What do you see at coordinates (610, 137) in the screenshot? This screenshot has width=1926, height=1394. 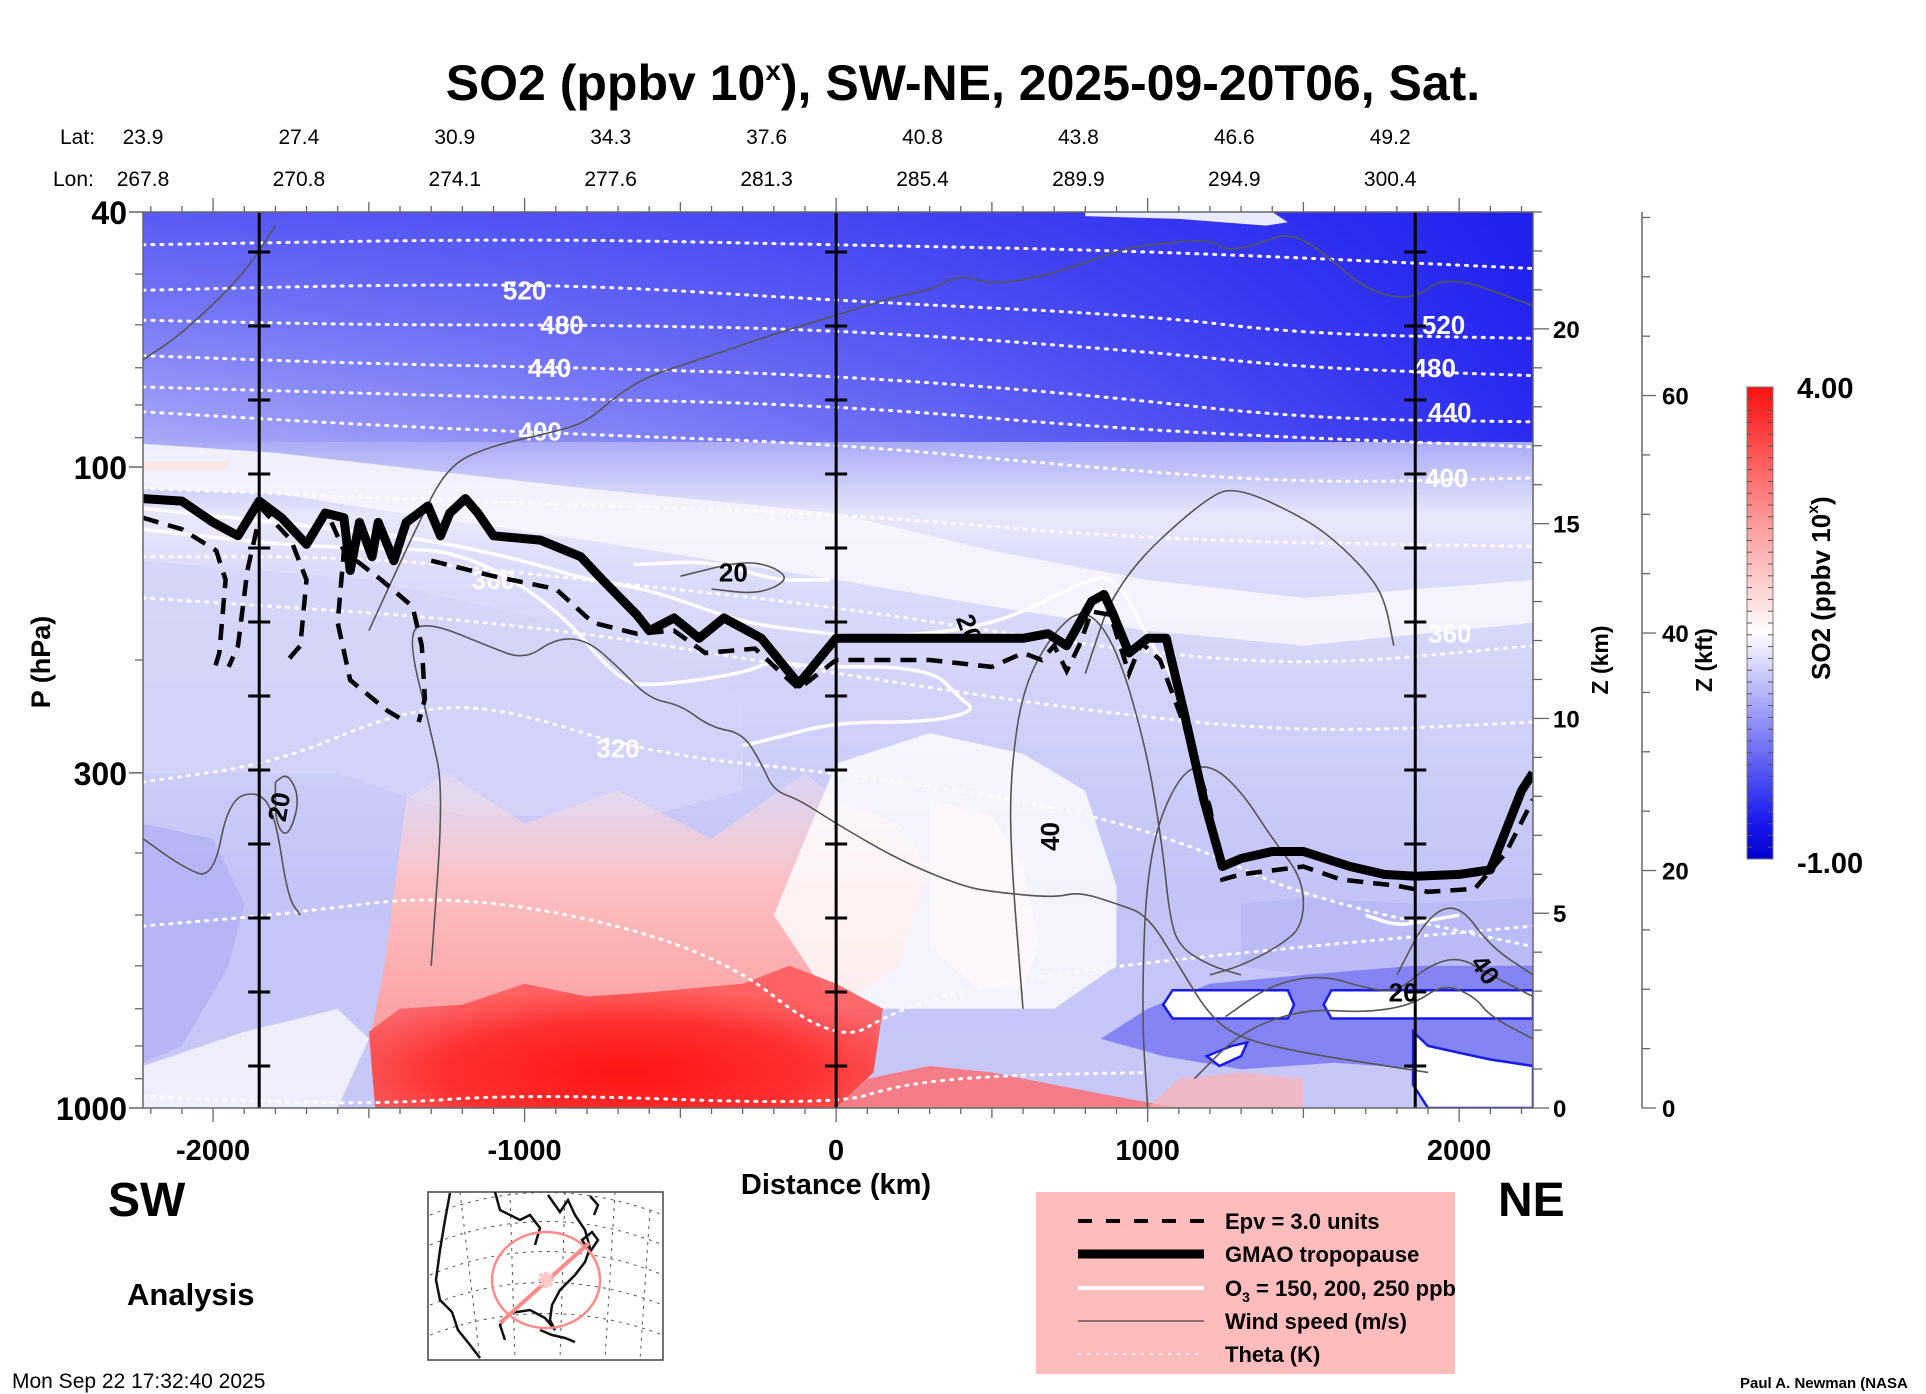 I see `lat-value: 34.3` at bounding box center [610, 137].